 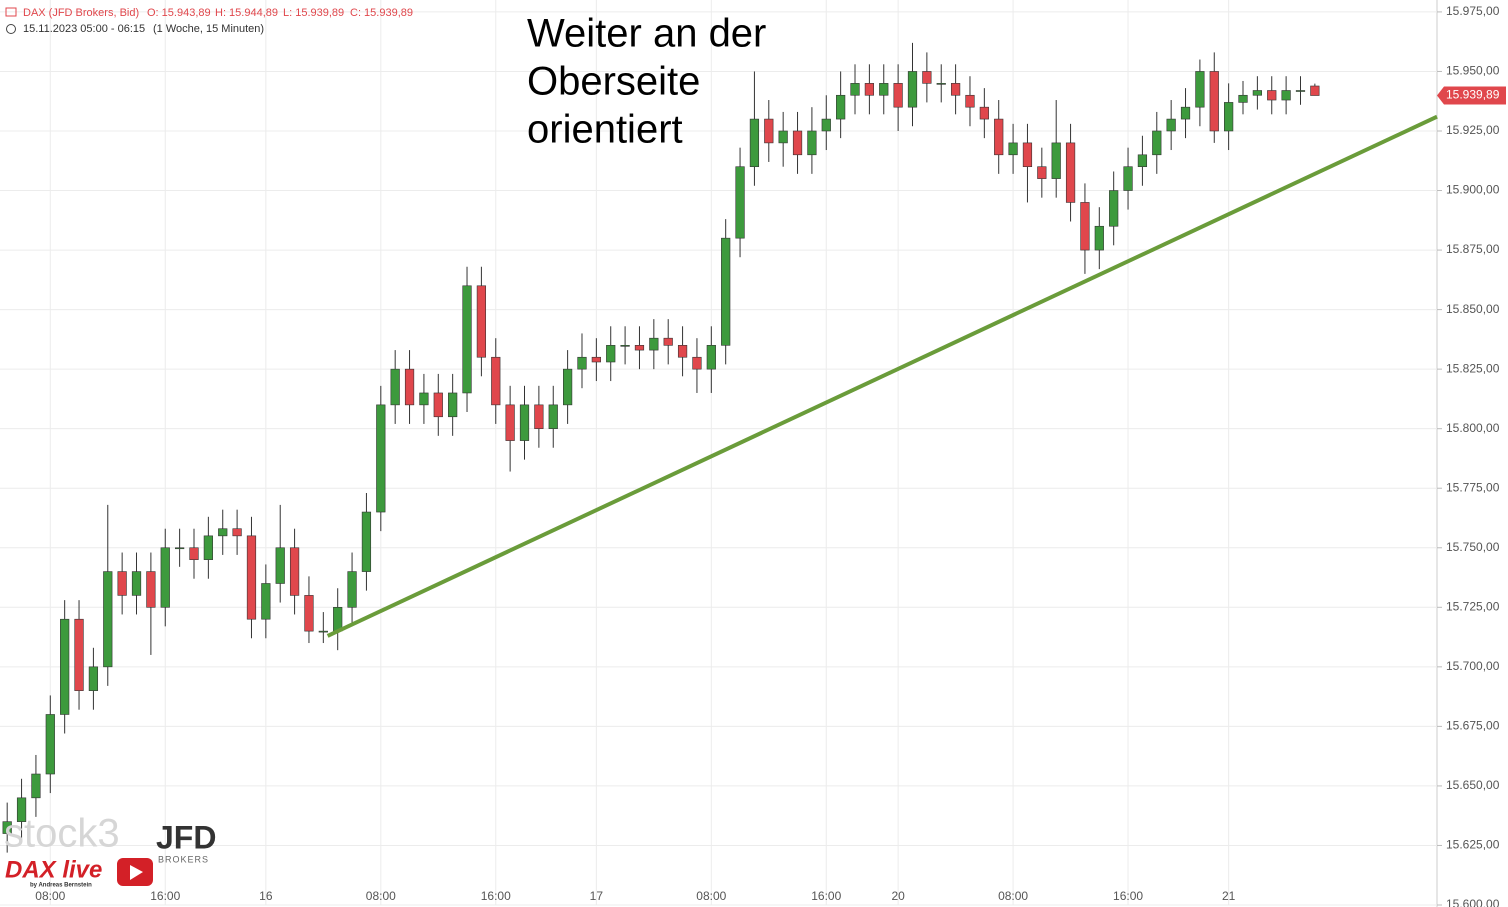 I want to click on brand: stock3, so click(x=62, y=834).